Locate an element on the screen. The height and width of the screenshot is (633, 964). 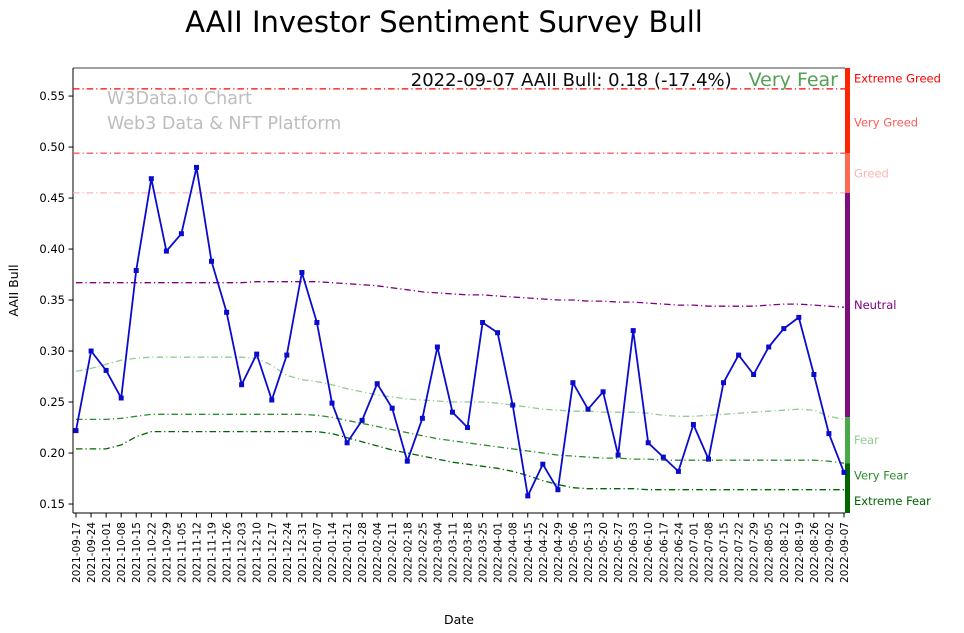
x-tick-label: 2021-09-17 is located at coordinates (77, 552).